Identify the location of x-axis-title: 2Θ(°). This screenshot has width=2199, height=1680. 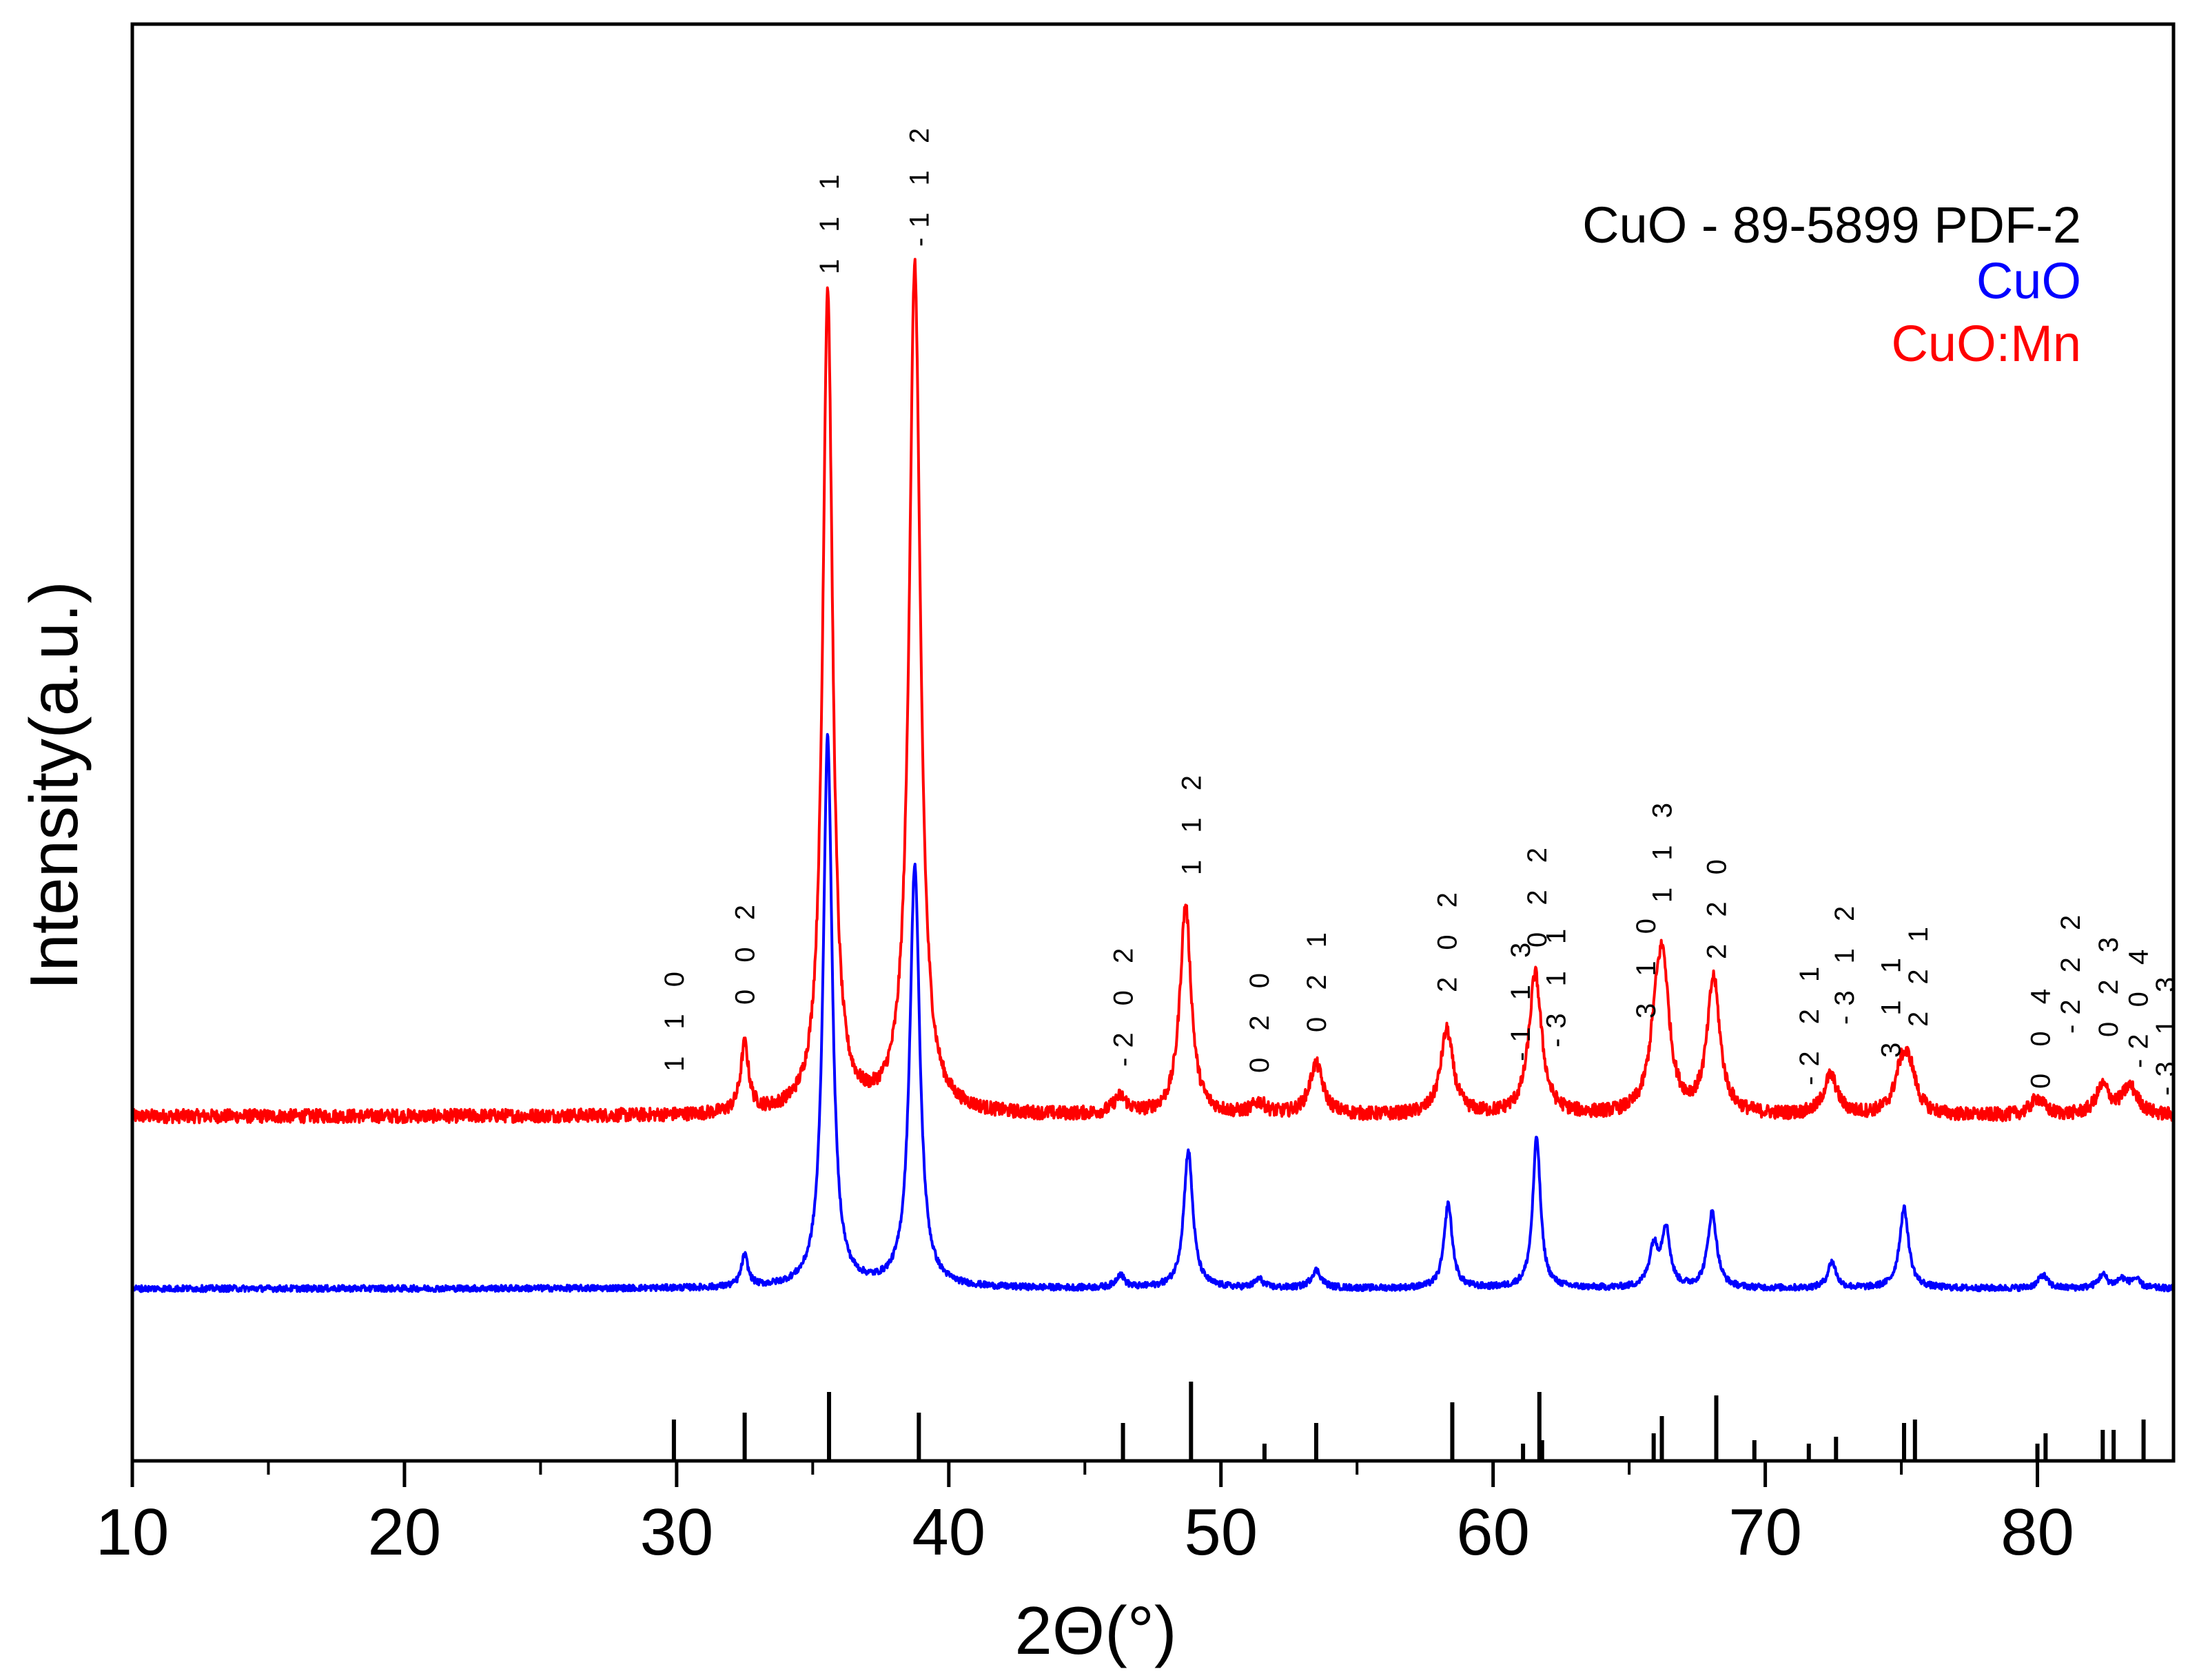
(1095, 1630).